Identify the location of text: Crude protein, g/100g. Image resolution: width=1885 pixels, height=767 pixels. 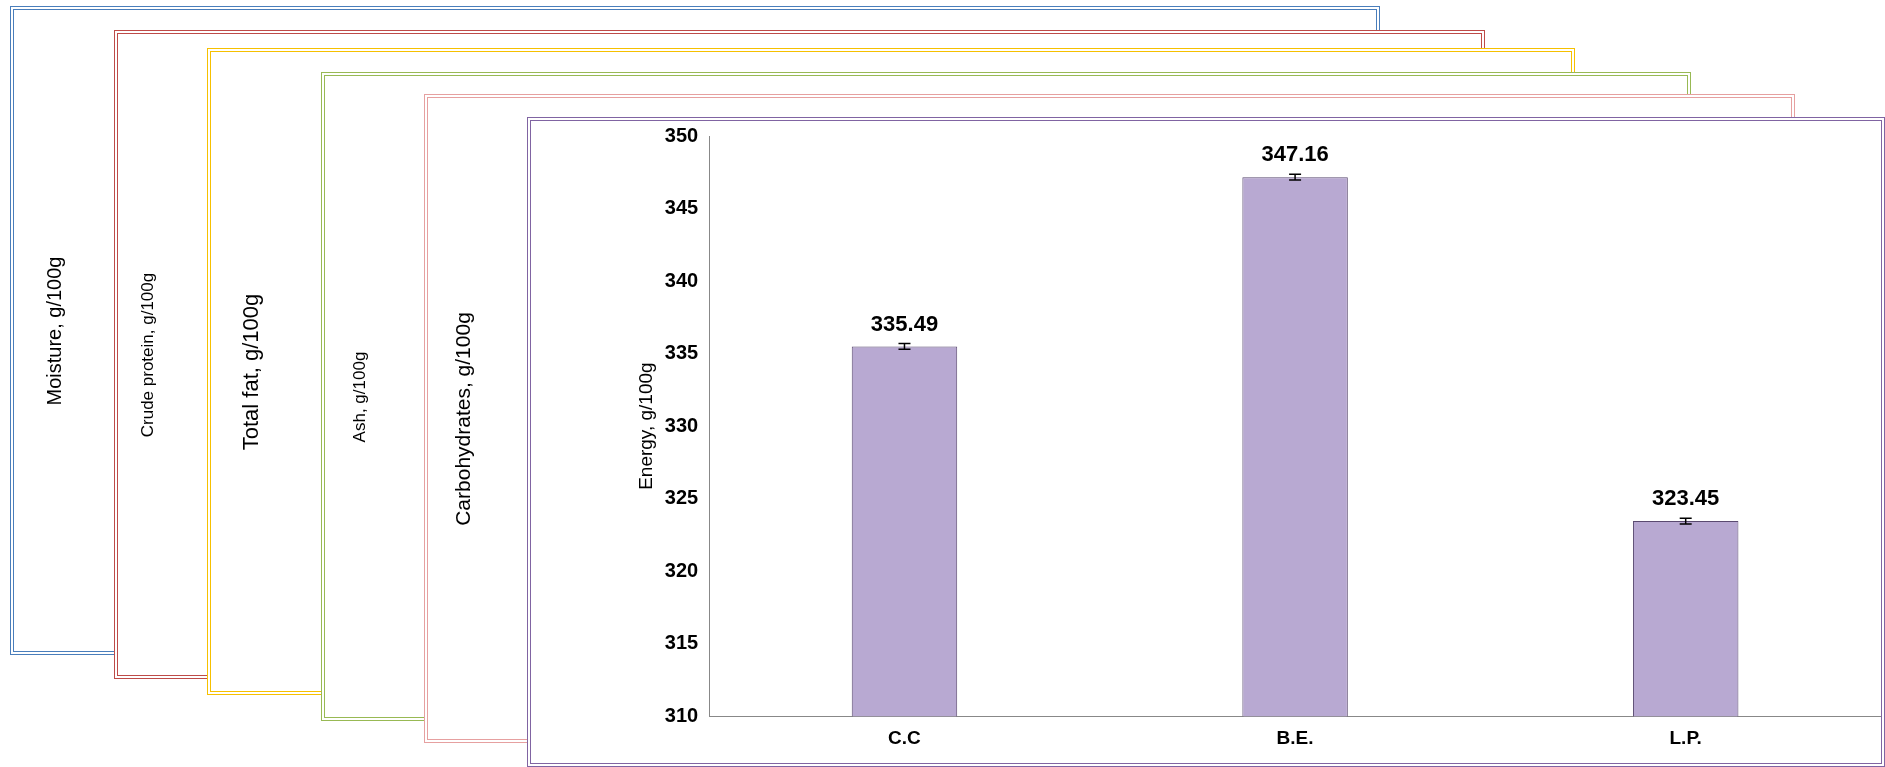
(148, 354).